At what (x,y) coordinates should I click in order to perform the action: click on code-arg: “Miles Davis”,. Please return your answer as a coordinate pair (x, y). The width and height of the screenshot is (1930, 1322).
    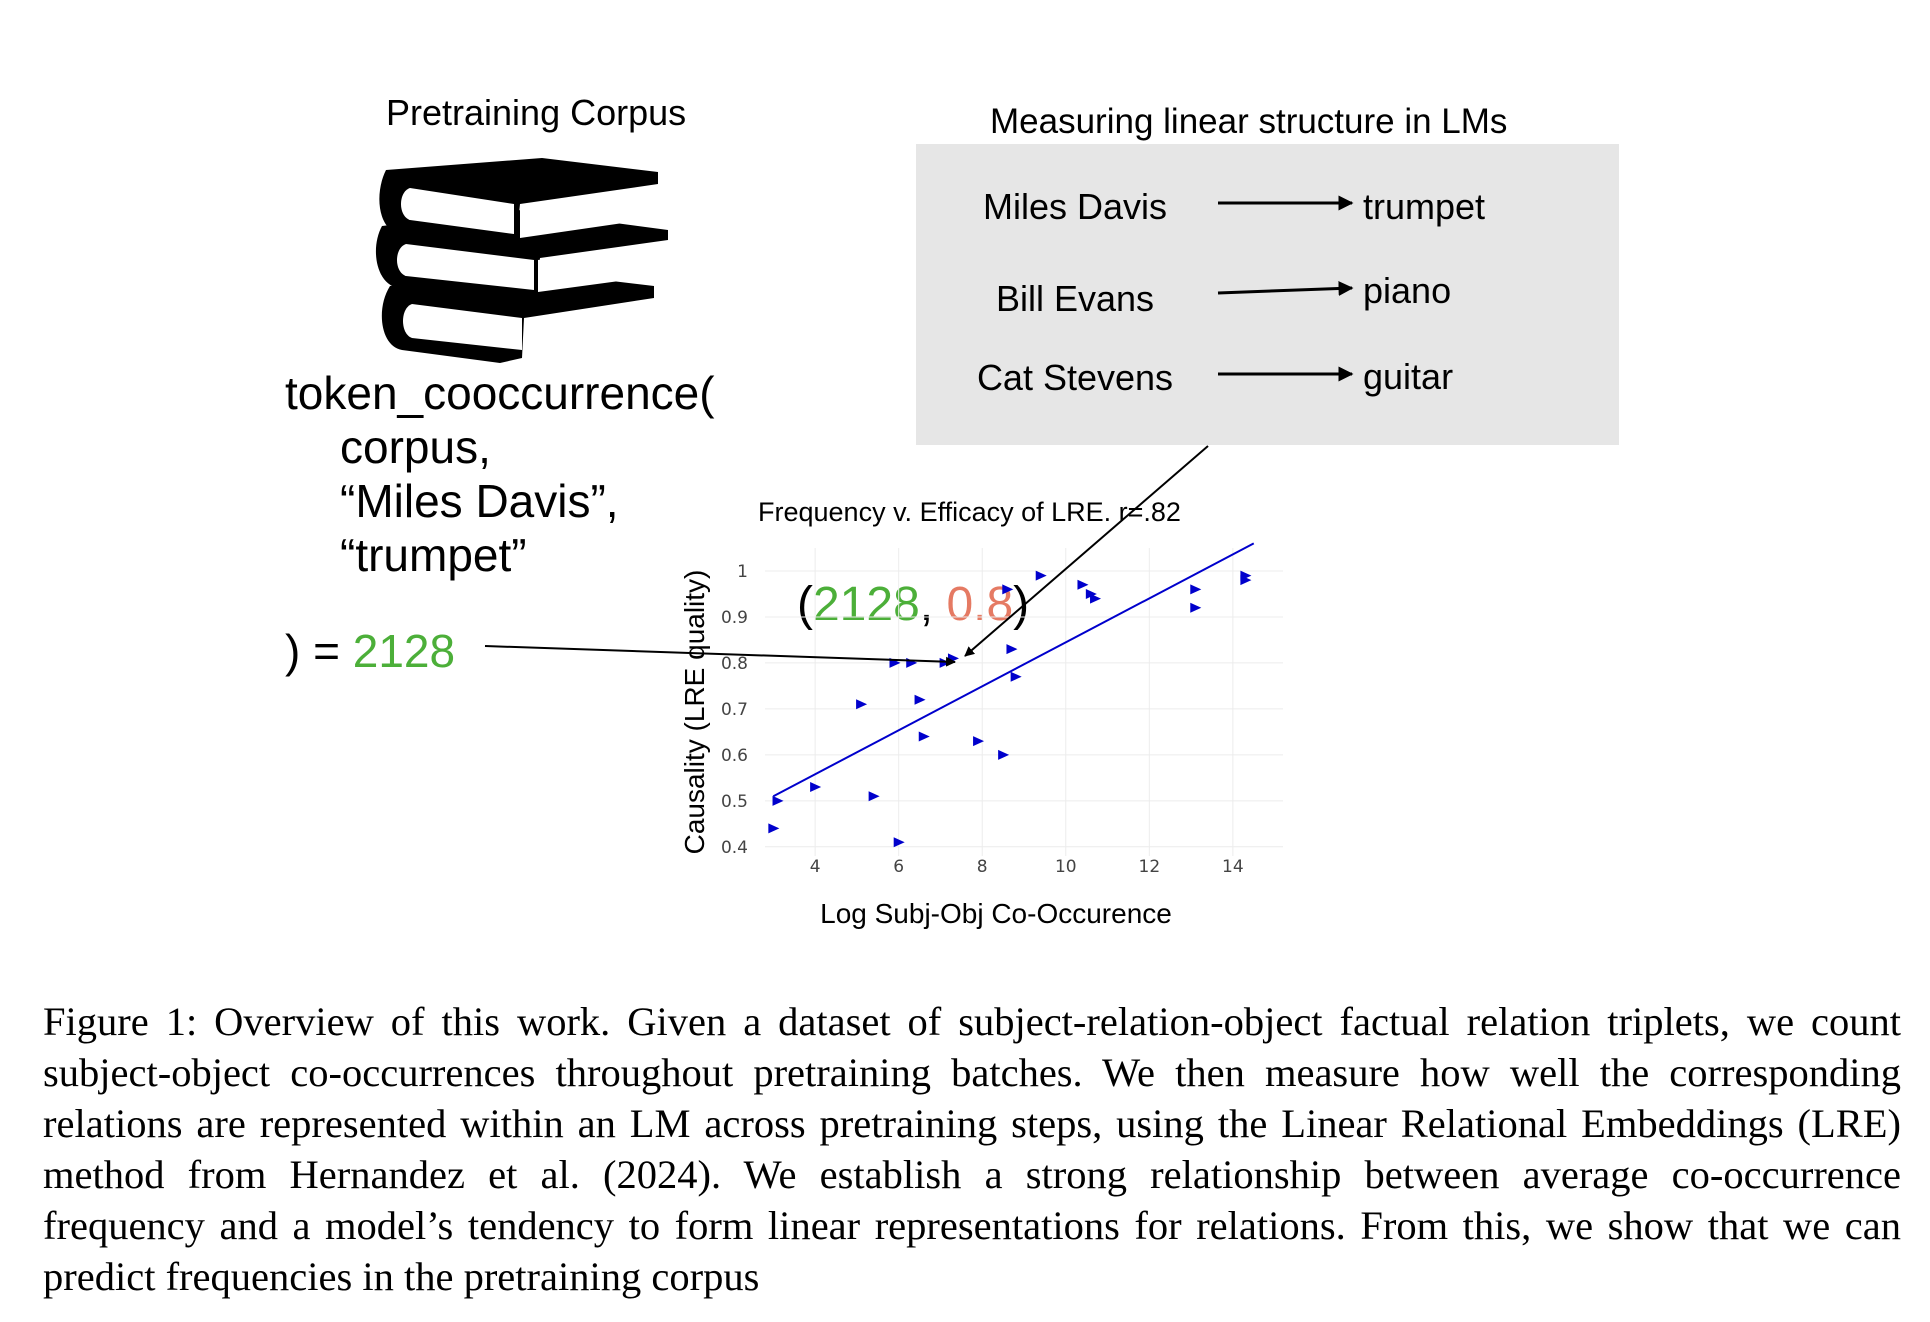
    Looking at the image, I should click on (479, 501).